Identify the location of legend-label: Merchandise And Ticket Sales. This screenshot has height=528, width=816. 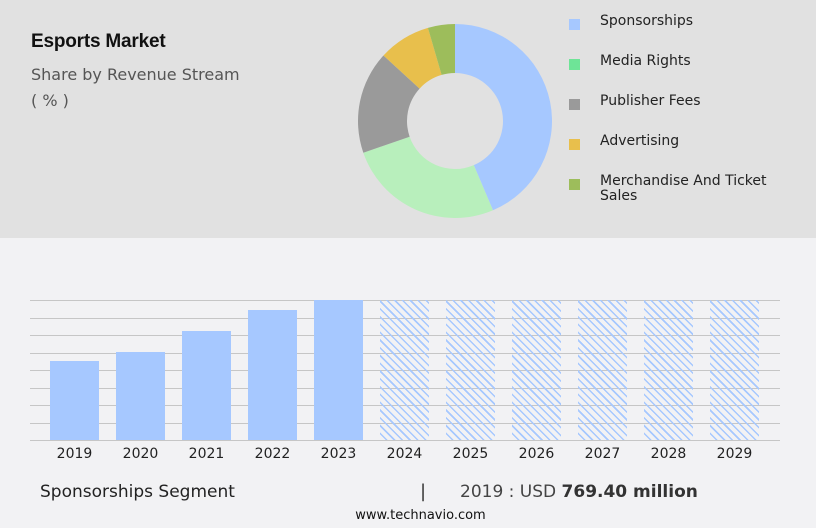
(683, 188).